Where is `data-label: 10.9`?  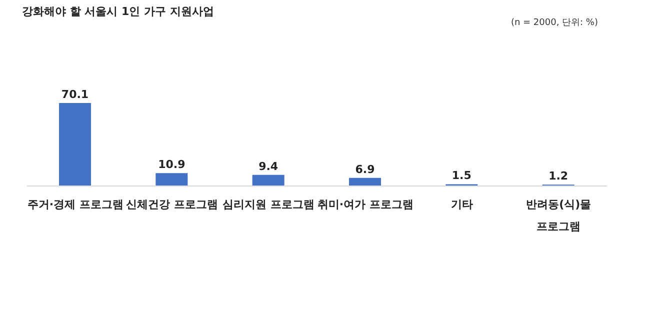 data-label: 10.9 is located at coordinates (172, 165).